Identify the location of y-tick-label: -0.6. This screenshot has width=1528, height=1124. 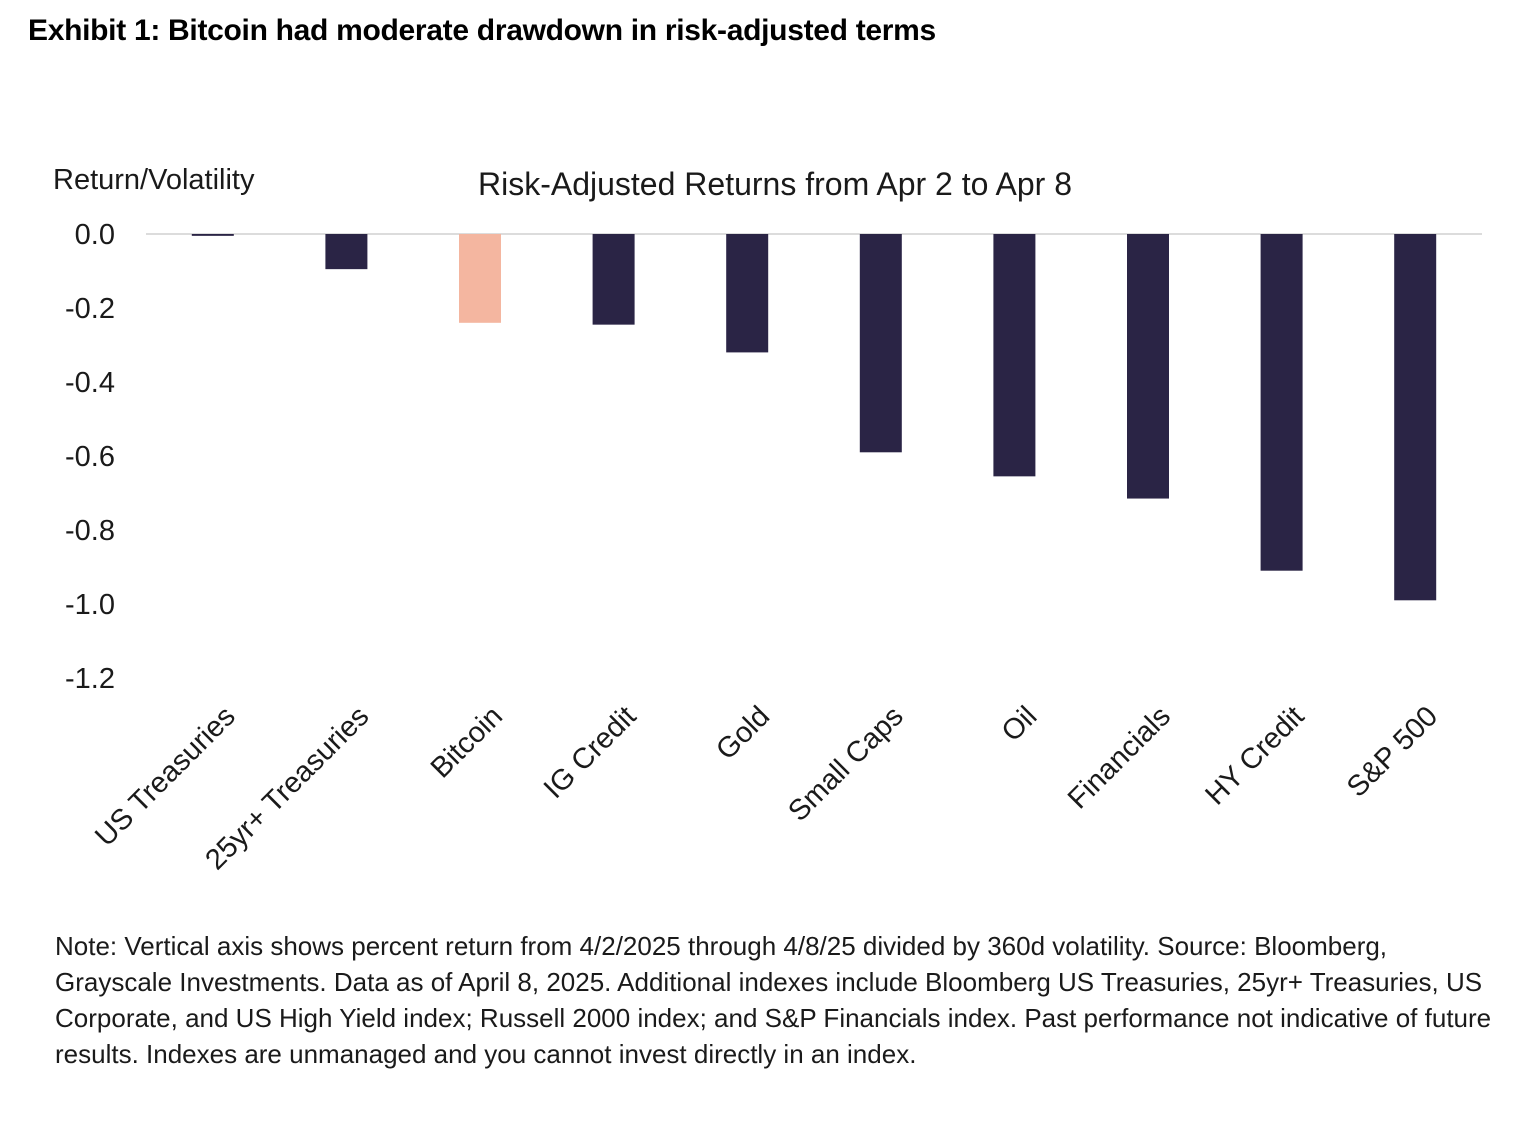
(90, 457).